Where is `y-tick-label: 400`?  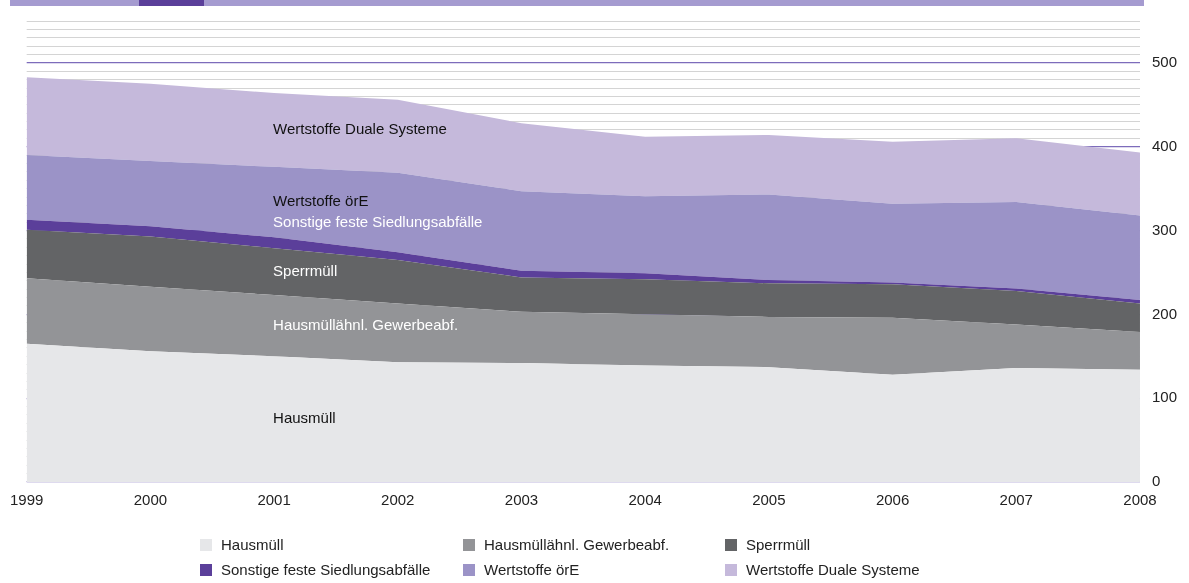
y-tick-label: 400 is located at coordinates (1164, 145).